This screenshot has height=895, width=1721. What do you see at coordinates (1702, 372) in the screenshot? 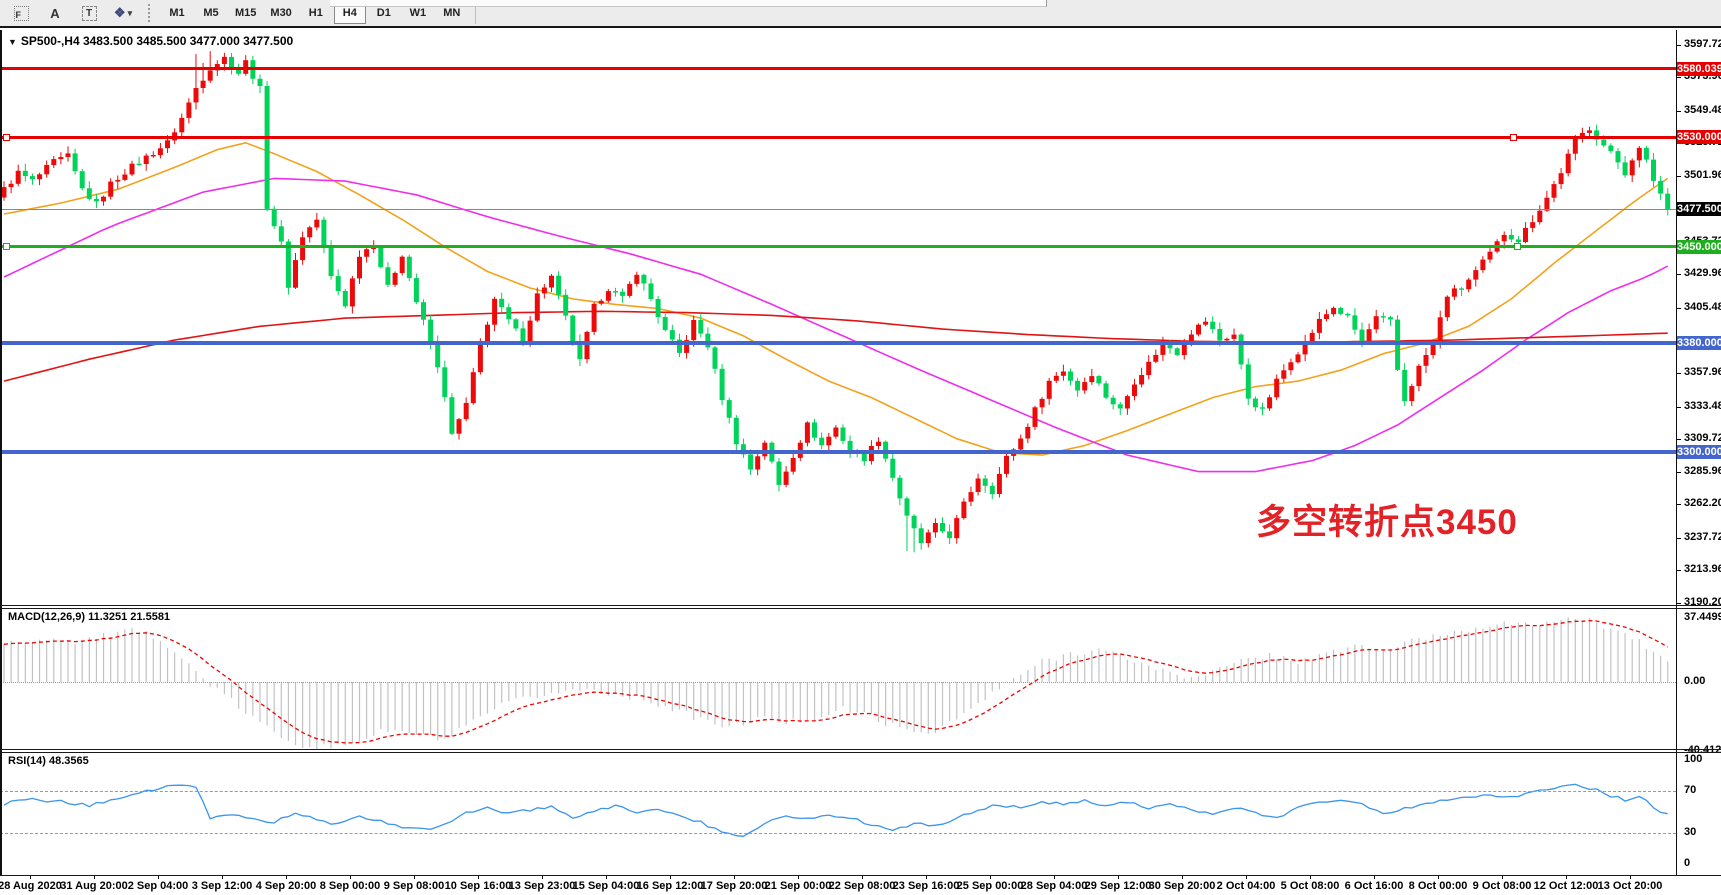
I see `price-tick-label: 3357.960` at bounding box center [1702, 372].